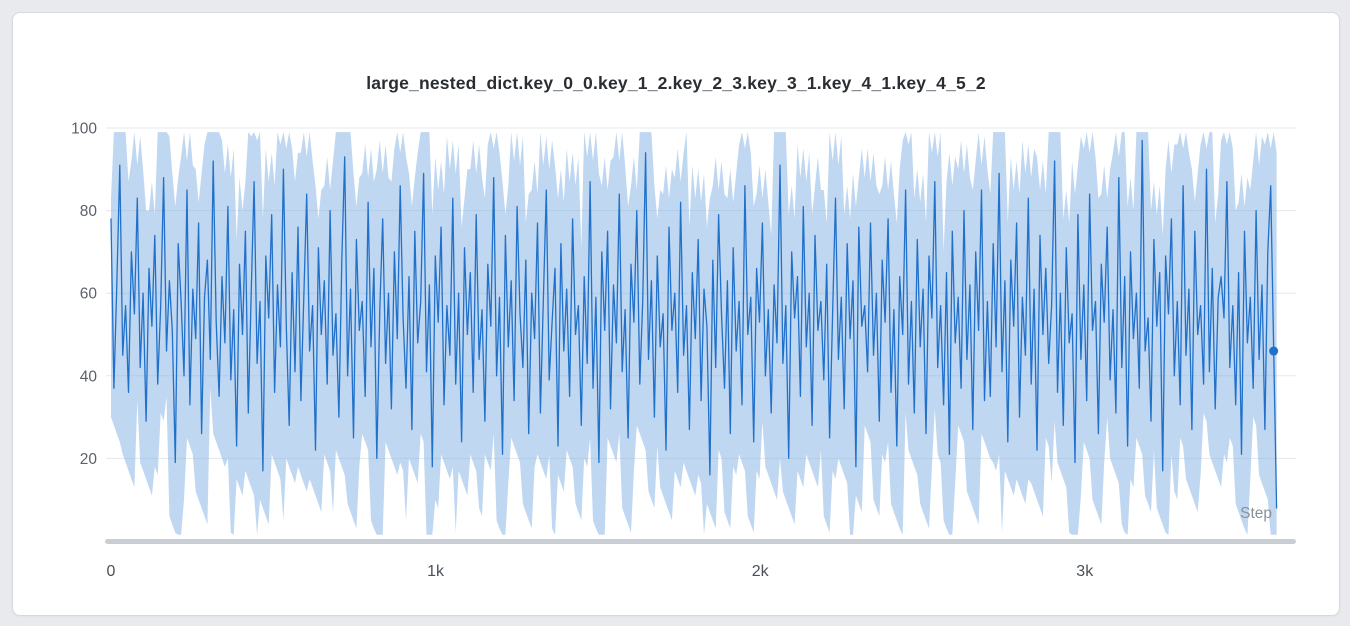 This screenshot has width=1350, height=626. Describe the element at coordinates (700, 541) in the screenshot. I see `x-axis-bar` at that location.